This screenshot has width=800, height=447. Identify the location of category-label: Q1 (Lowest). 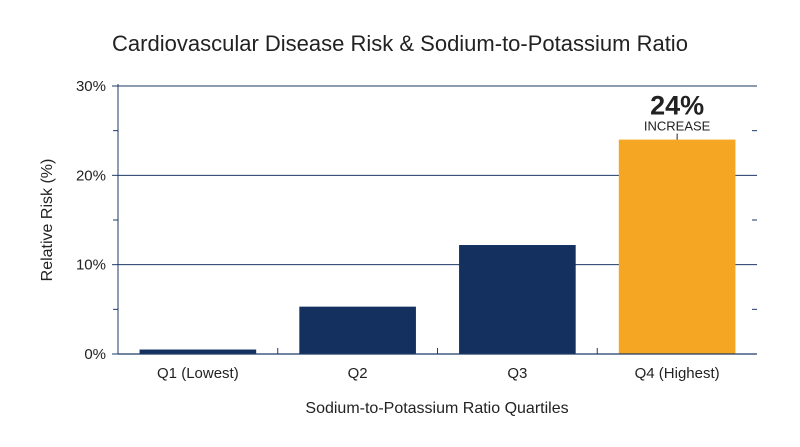
(198, 373).